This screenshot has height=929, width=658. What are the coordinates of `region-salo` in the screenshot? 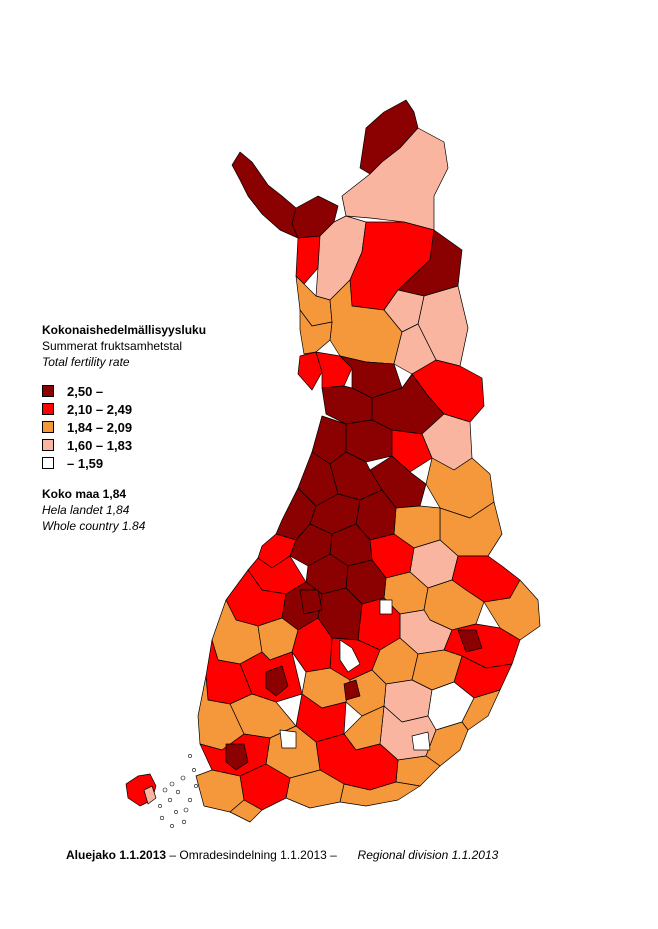 It's located at (246, 811).